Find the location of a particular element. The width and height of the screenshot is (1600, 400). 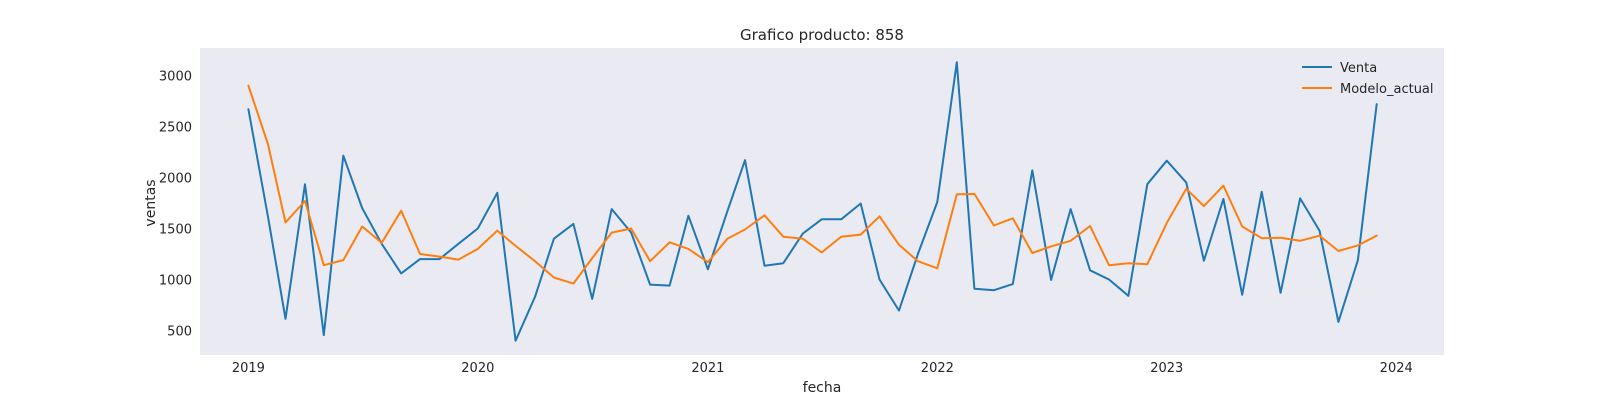

y-tick-label: 3000 is located at coordinates (175, 77).